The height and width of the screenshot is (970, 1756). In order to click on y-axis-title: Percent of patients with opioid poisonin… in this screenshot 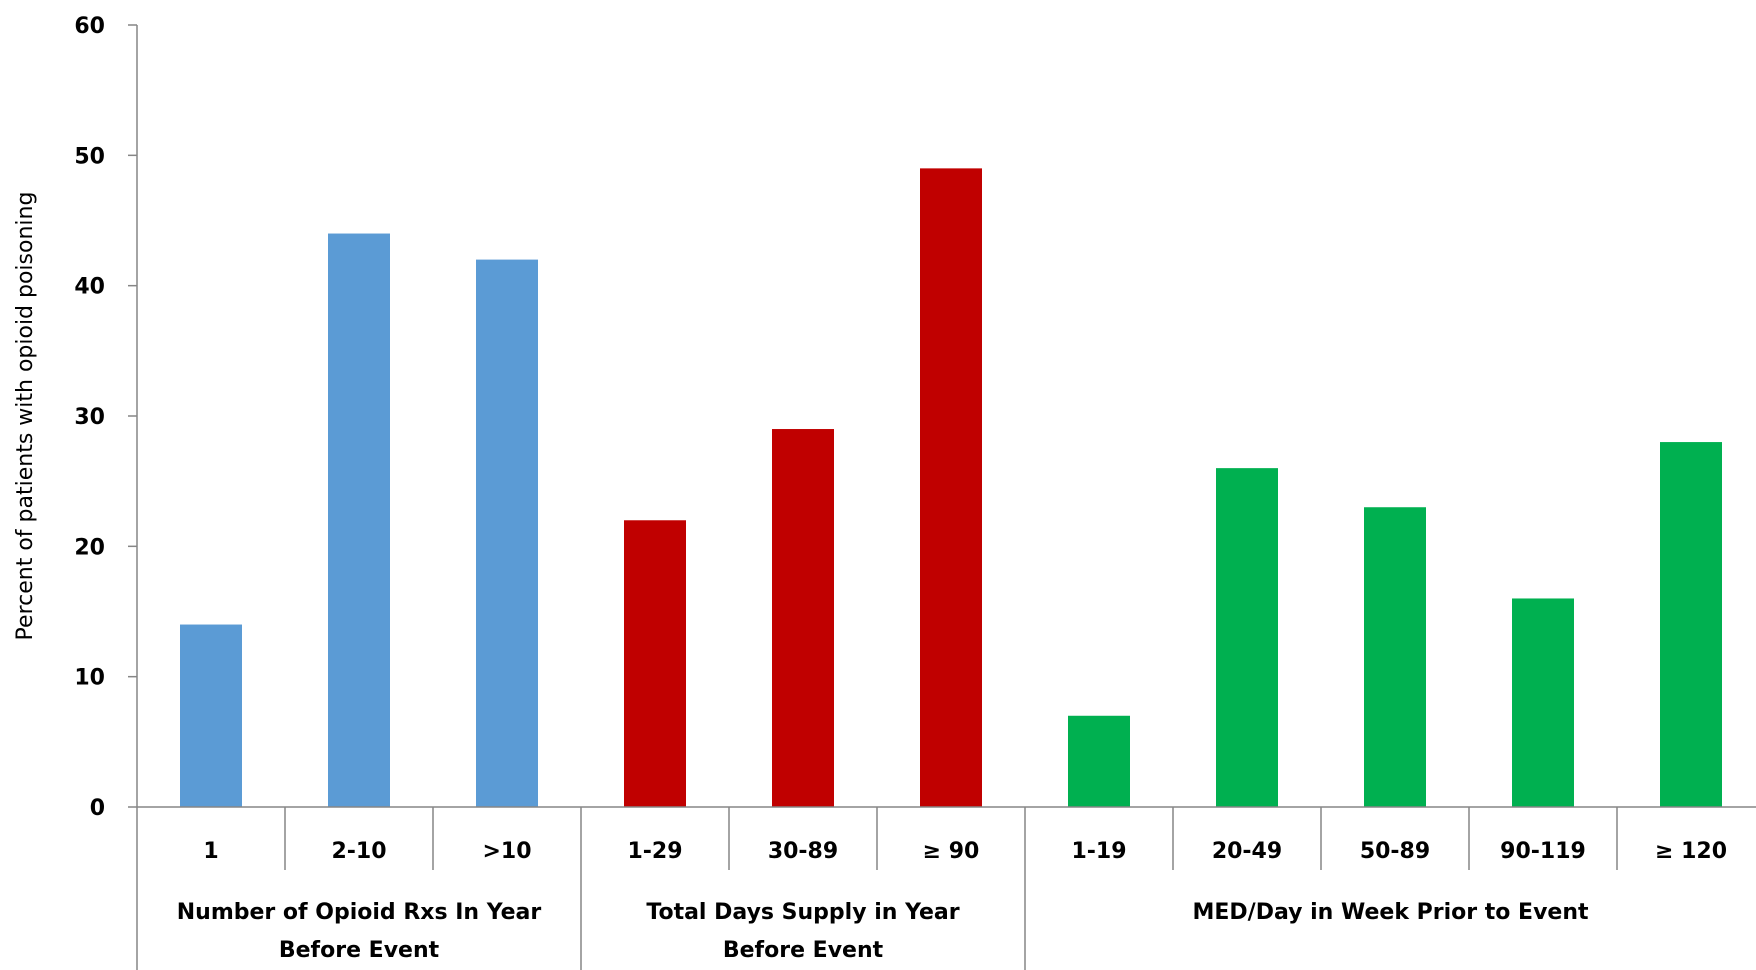, I will do `click(25, 416)`.